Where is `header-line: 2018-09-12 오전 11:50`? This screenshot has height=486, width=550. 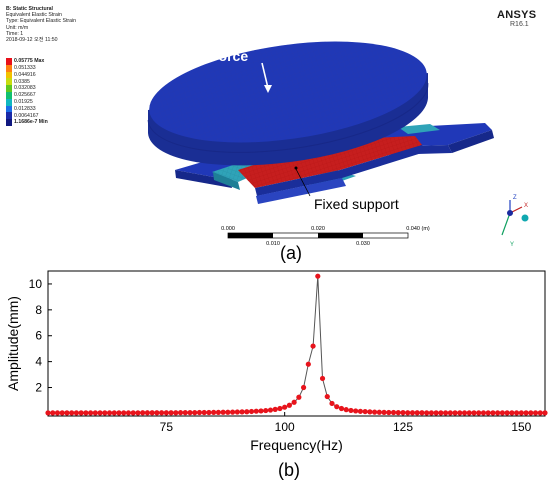
header-line: 2018-09-12 오전 11:50 is located at coordinates (32, 40).